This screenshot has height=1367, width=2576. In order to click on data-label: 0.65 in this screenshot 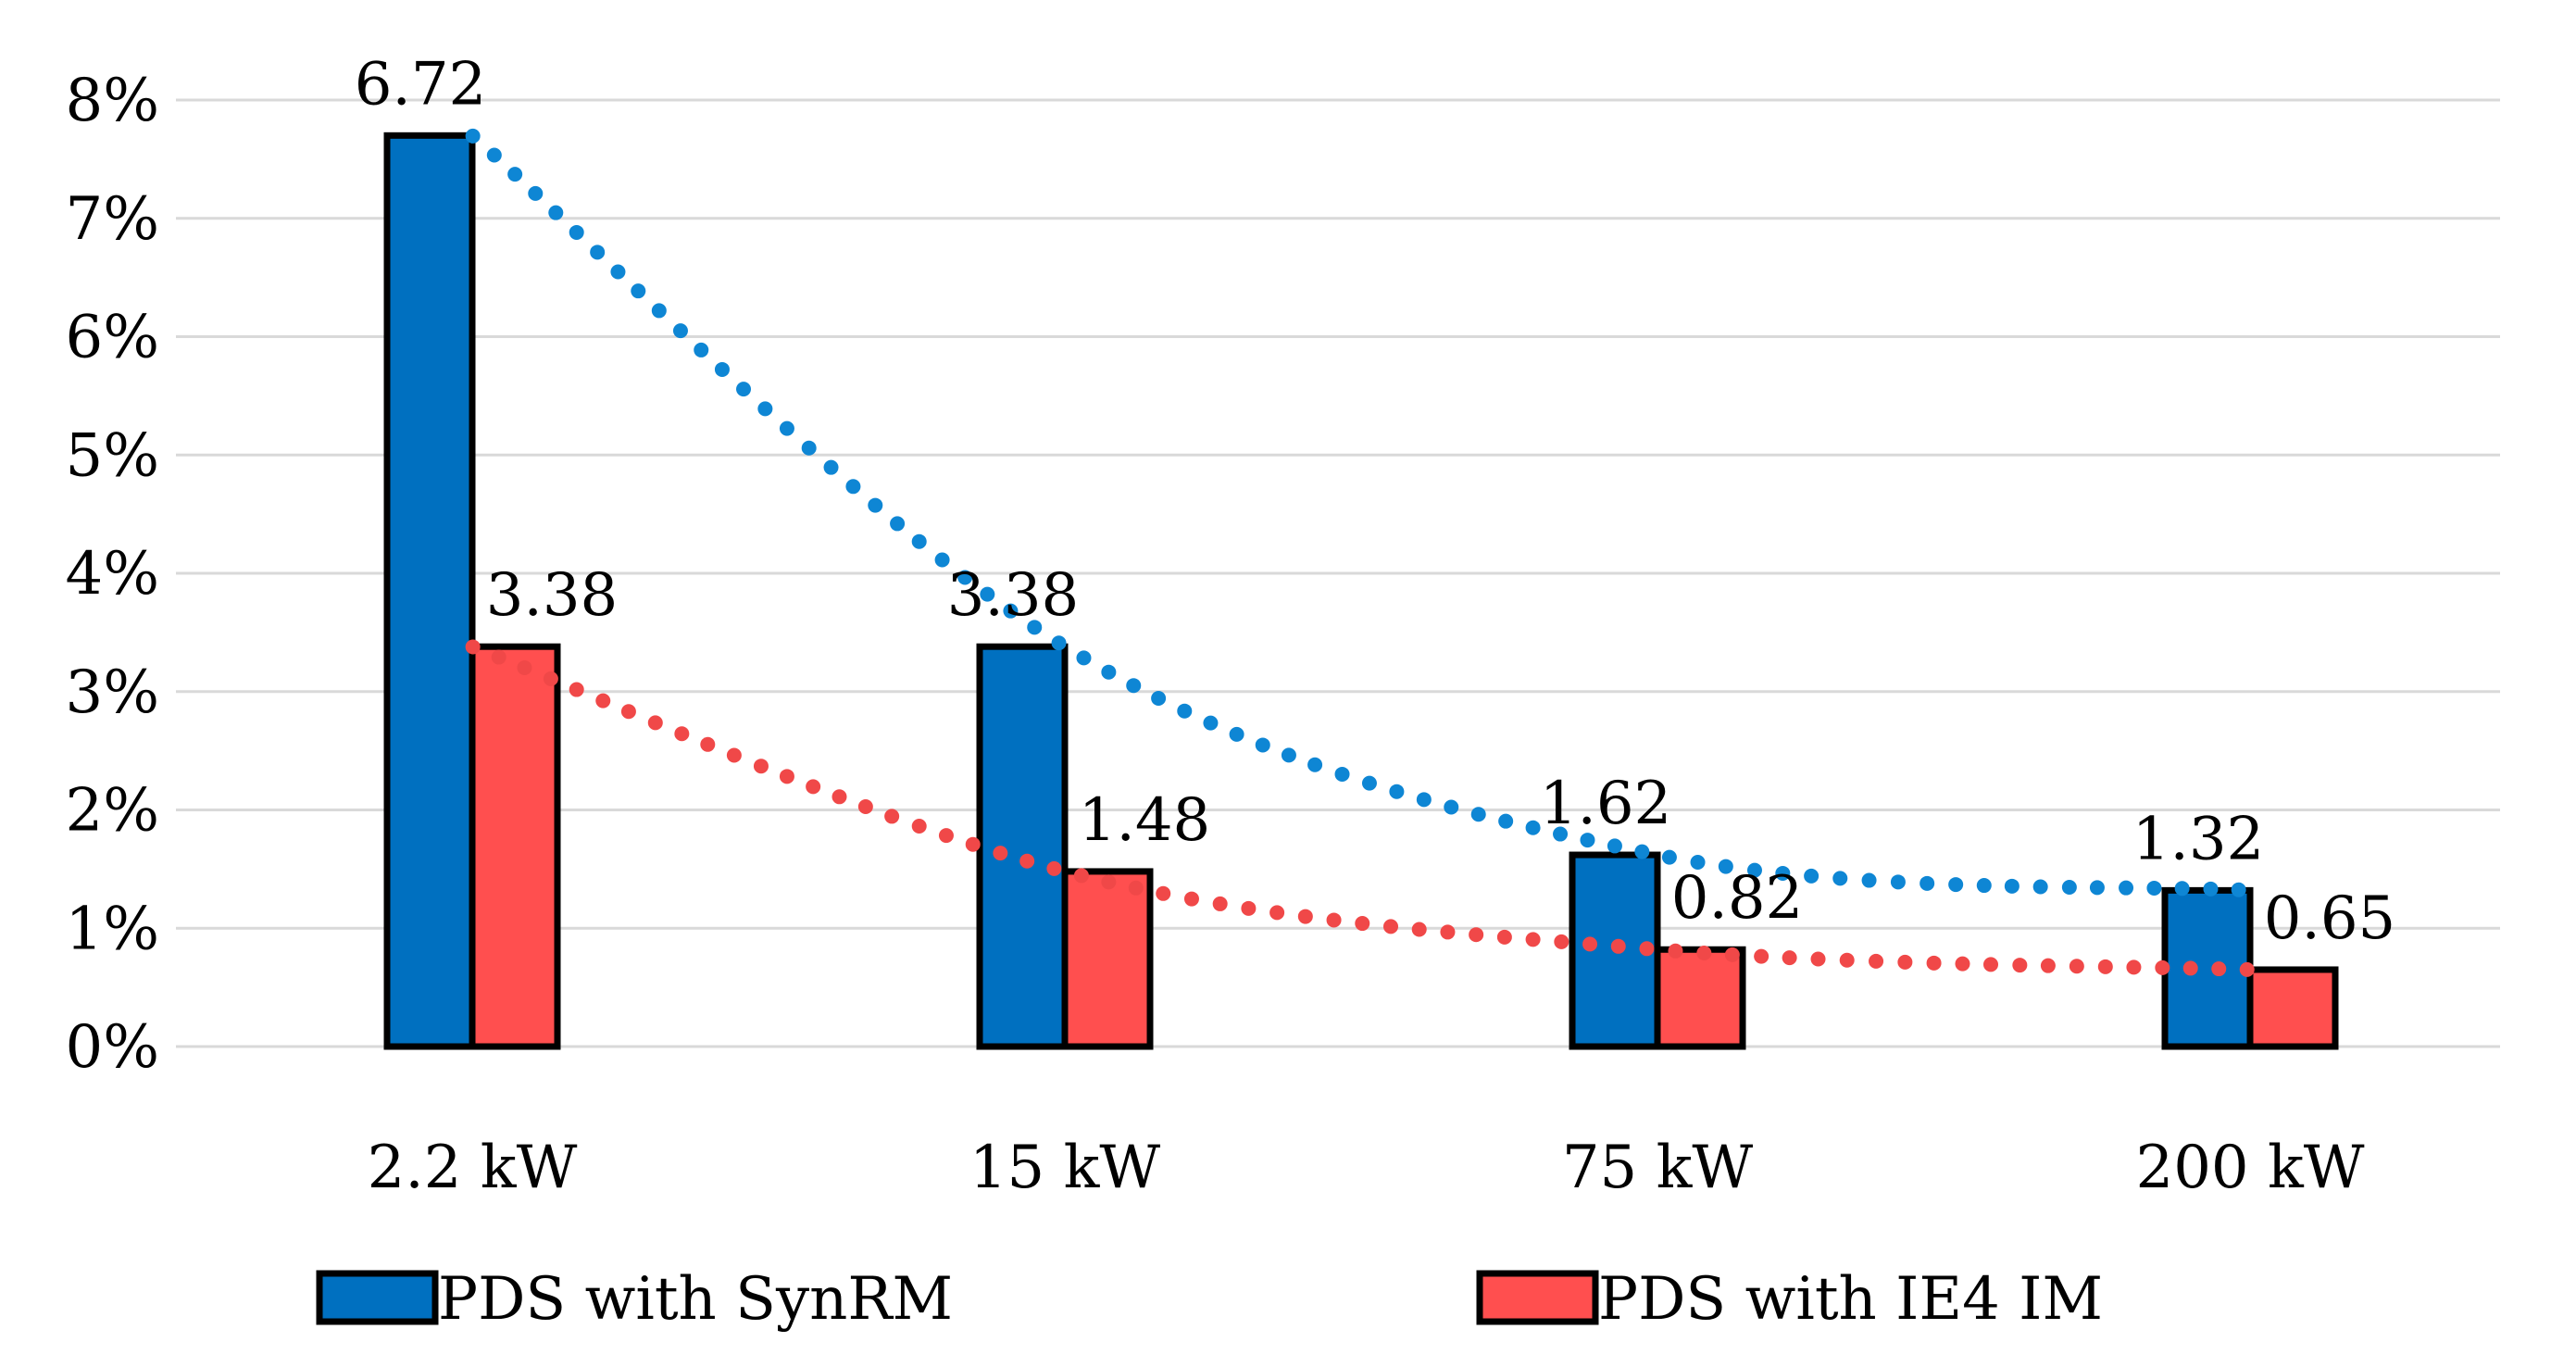, I will do `click(2330, 918)`.